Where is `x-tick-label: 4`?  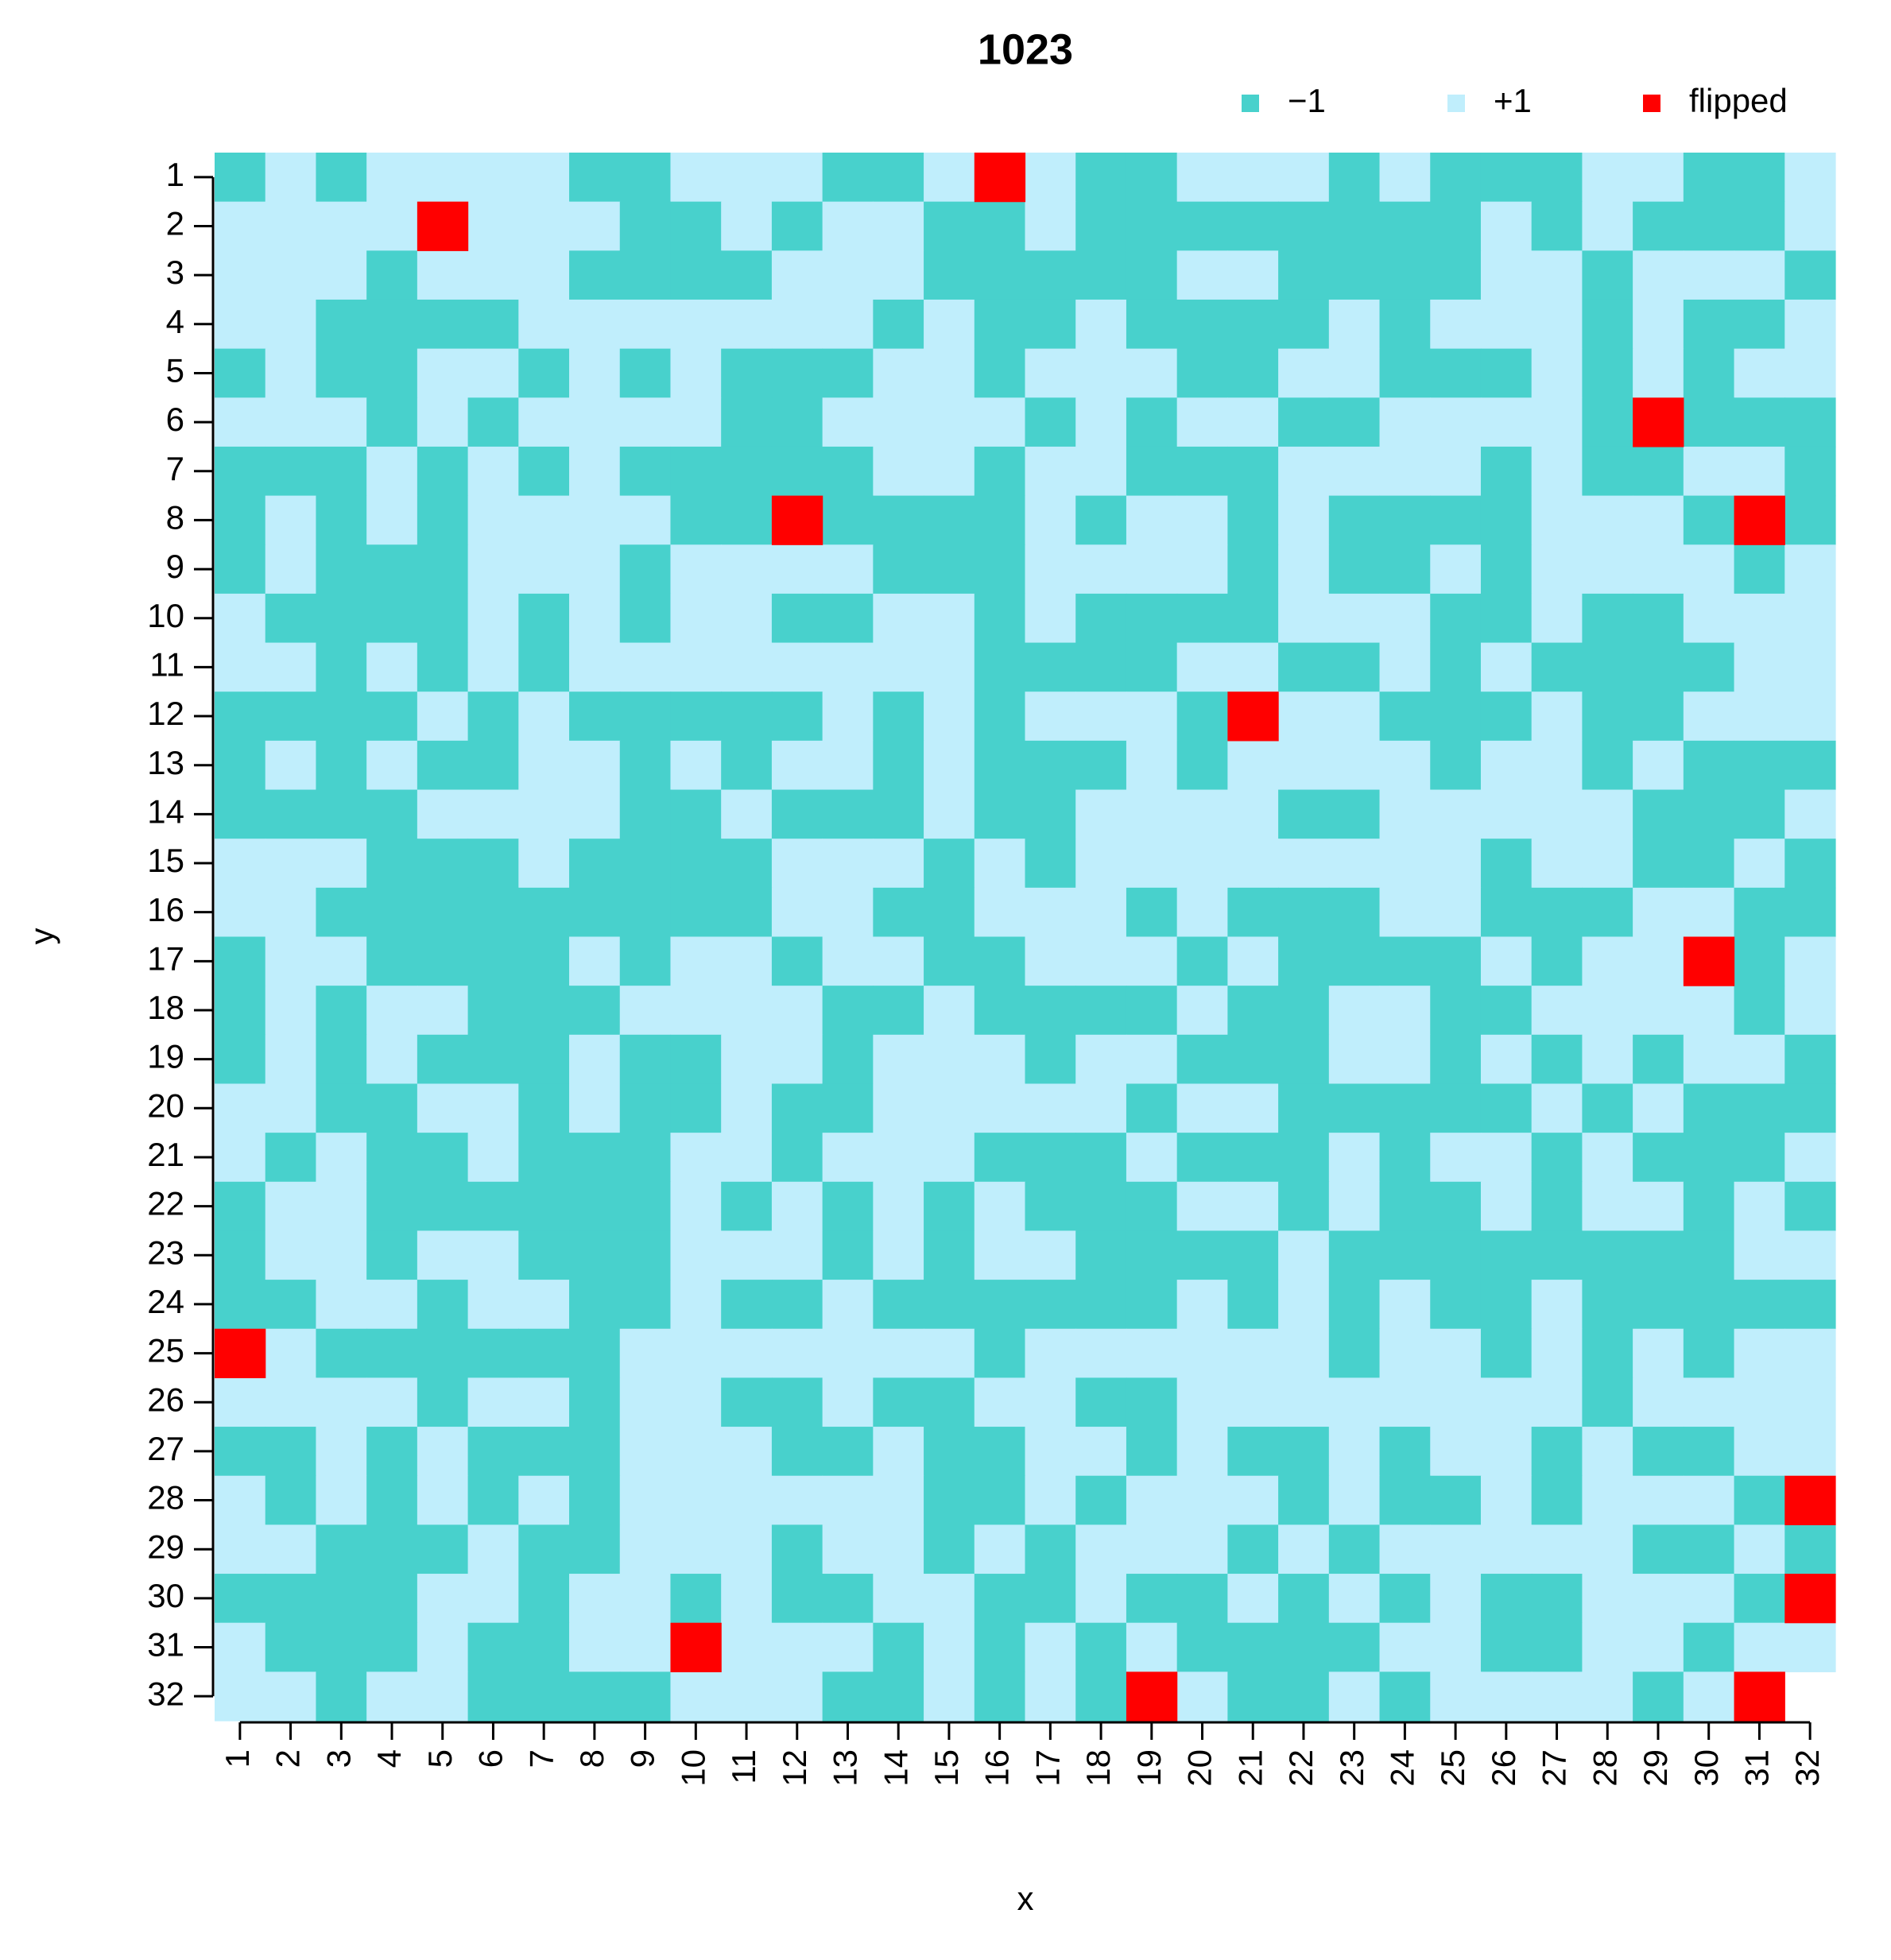
x-tick-label: 4 is located at coordinates (389, 1758).